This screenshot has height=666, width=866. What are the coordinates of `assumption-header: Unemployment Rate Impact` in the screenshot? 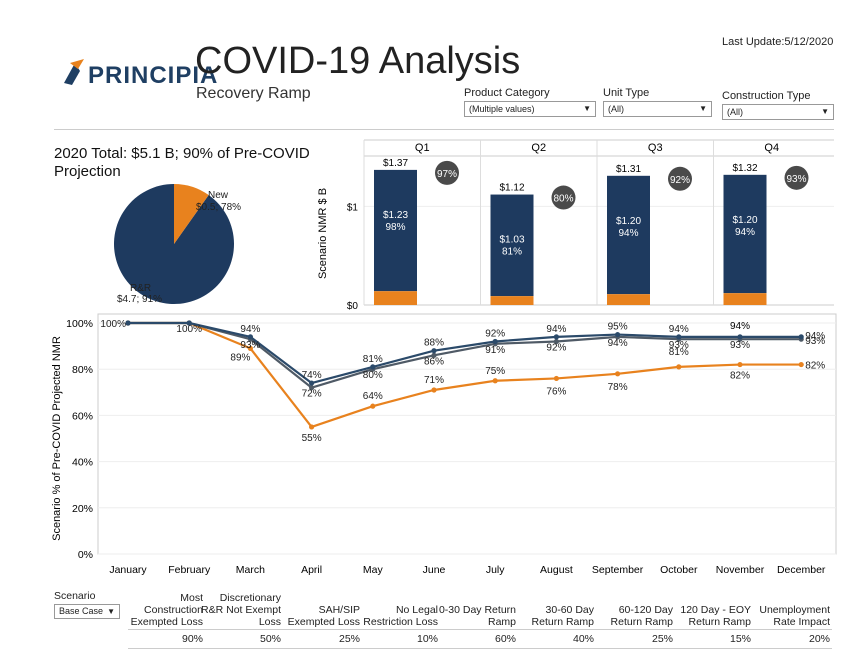 It's located at (794, 616).